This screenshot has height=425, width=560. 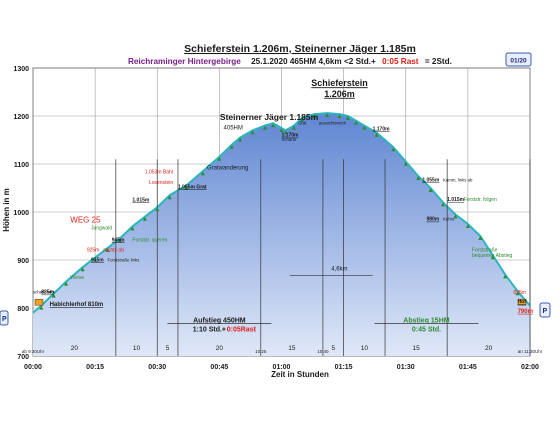 I want to click on page-badge: 01/20, so click(x=518, y=61).